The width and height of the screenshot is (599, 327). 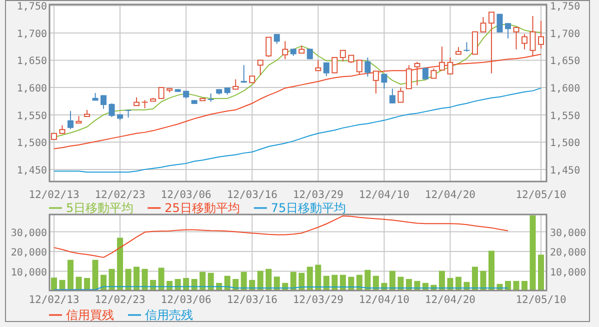 I want to click on y2-tick-label: 1,700, so click(x=565, y=34).